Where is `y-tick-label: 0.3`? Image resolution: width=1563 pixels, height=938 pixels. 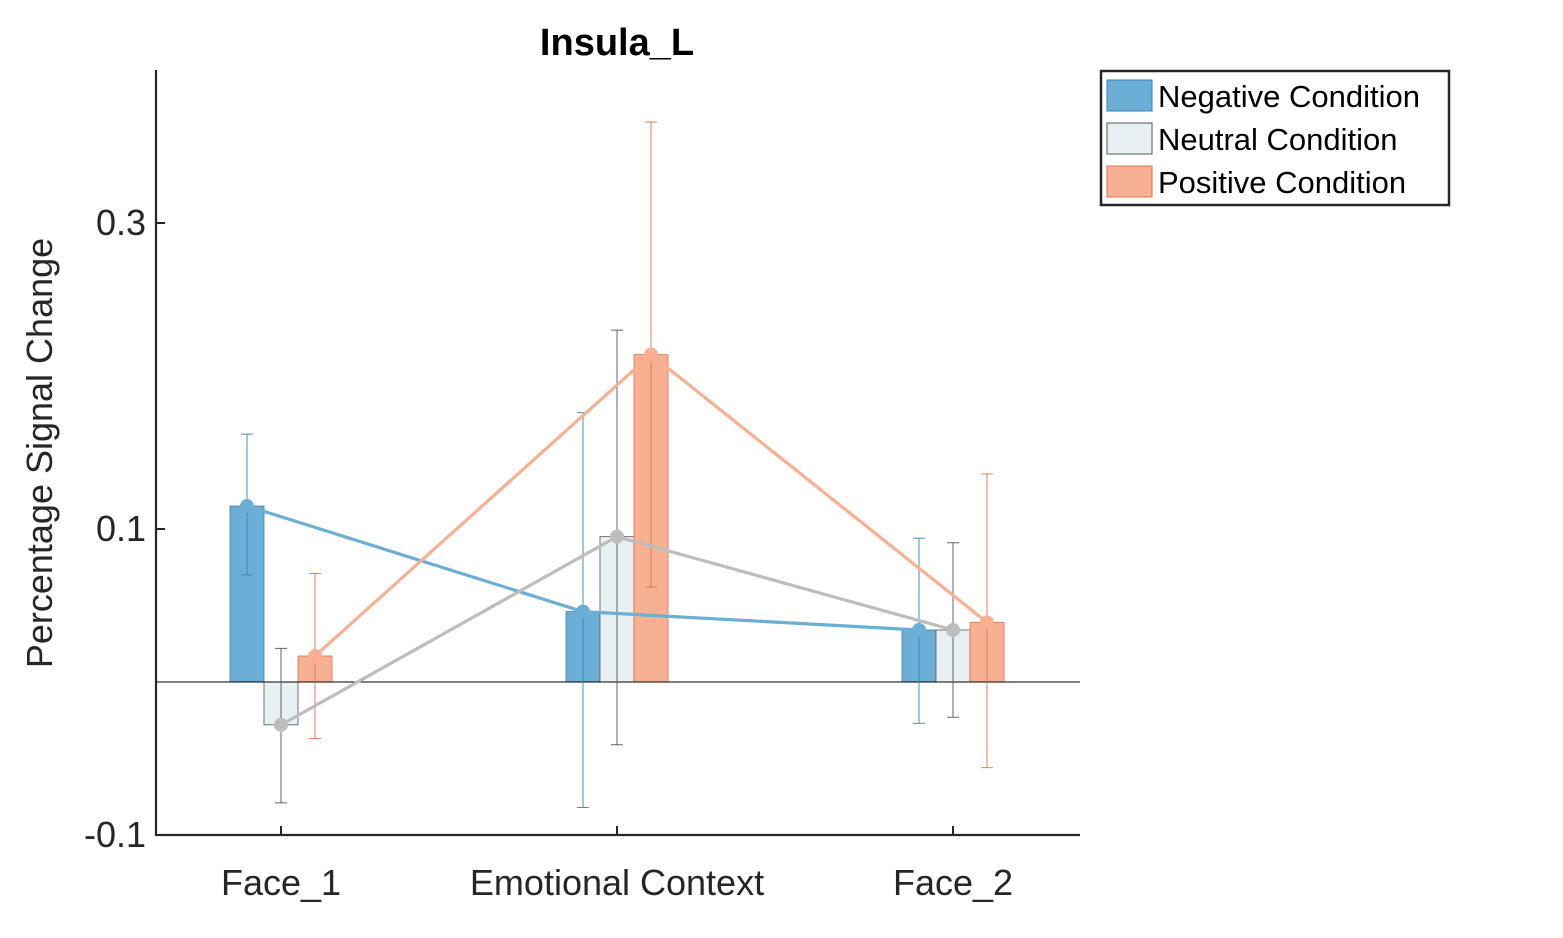 y-tick-label: 0.3 is located at coordinates (121, 222).